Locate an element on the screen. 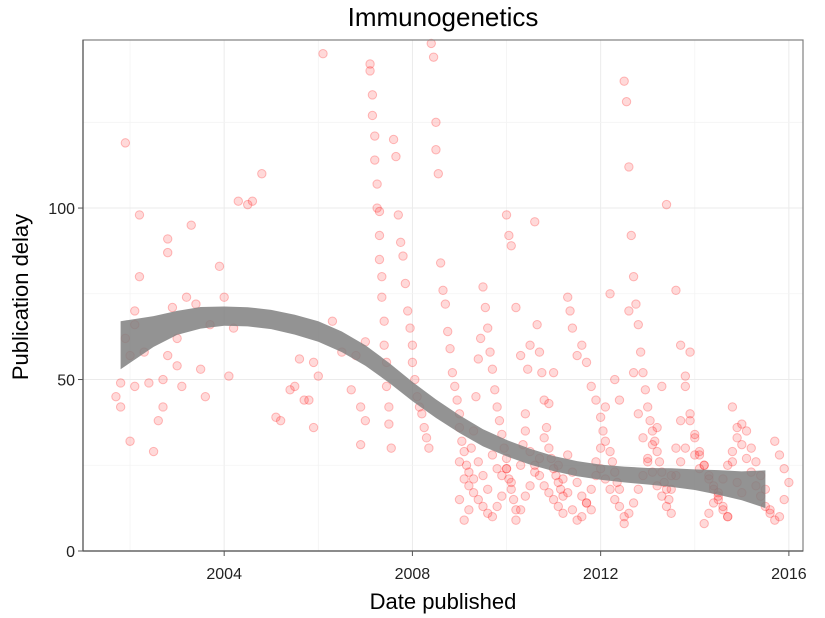 The height and width of the screenshot is (618, 825). y-tick-label: 50 is located at coordinates (66, 381).